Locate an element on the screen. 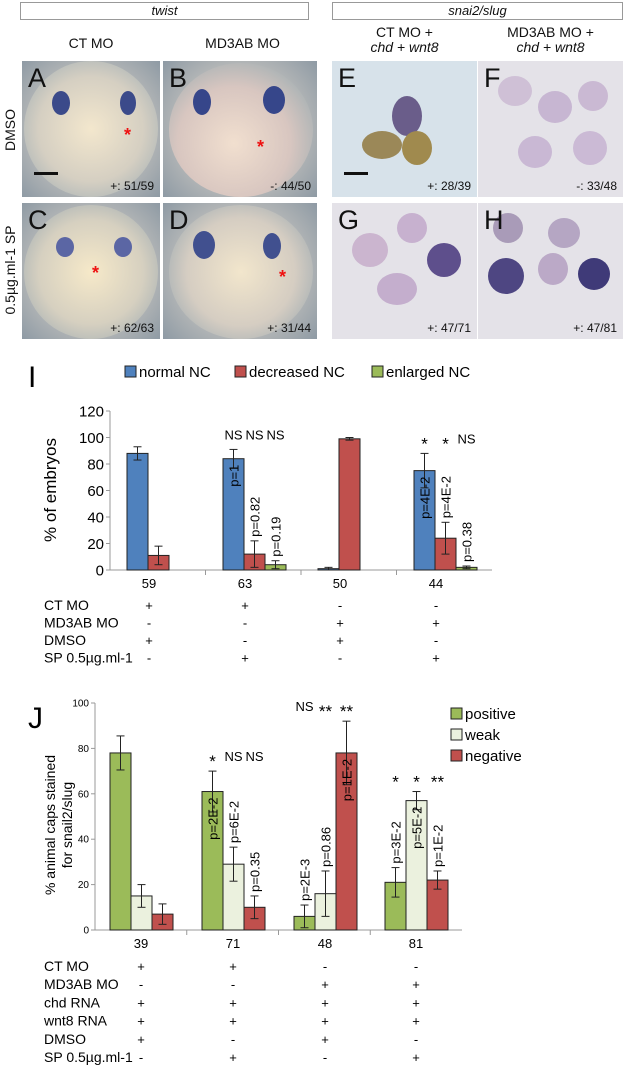 The width and height of the screenshot is (625, 1068). legend-label: negative is located at coordinates (493, 756).